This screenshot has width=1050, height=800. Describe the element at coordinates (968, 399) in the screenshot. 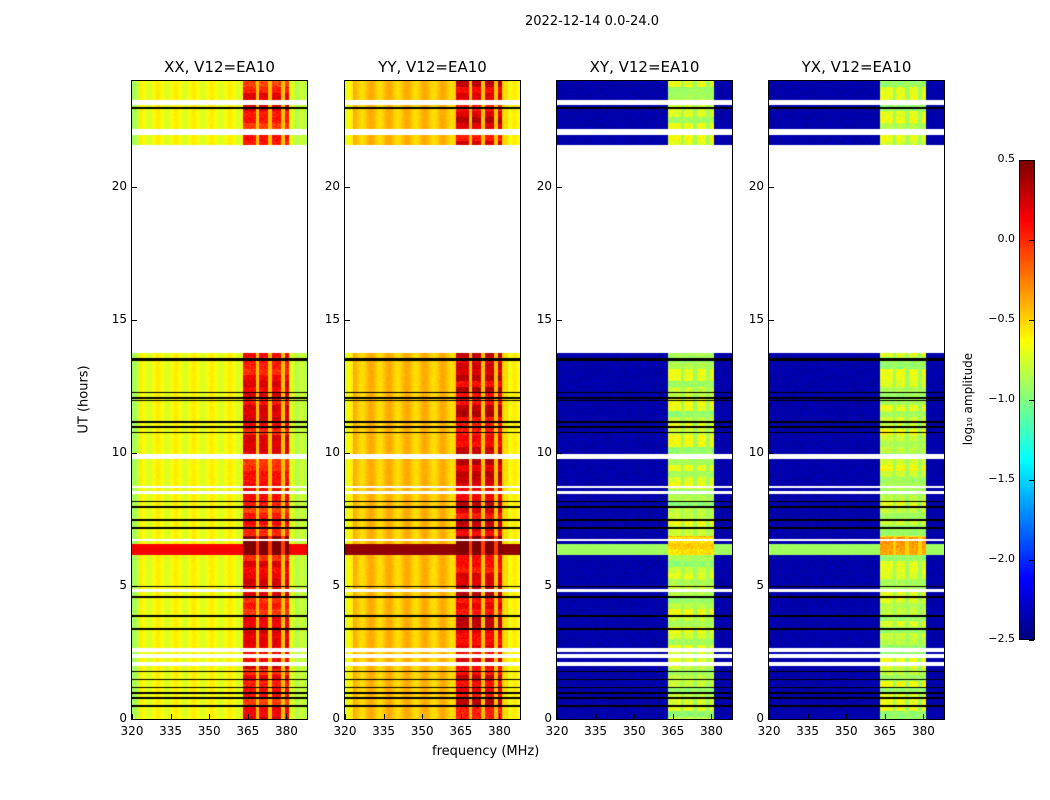

I see `colorbar-label: log₁₀ amplitude` at that location.